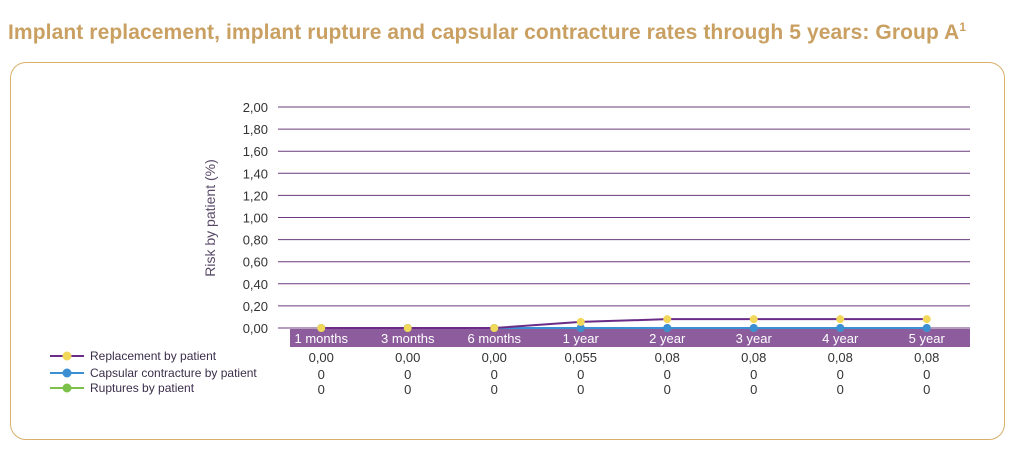 The image size is (1024, 464). I want to click on x-tick-label: 1 months, so click(322, 338).